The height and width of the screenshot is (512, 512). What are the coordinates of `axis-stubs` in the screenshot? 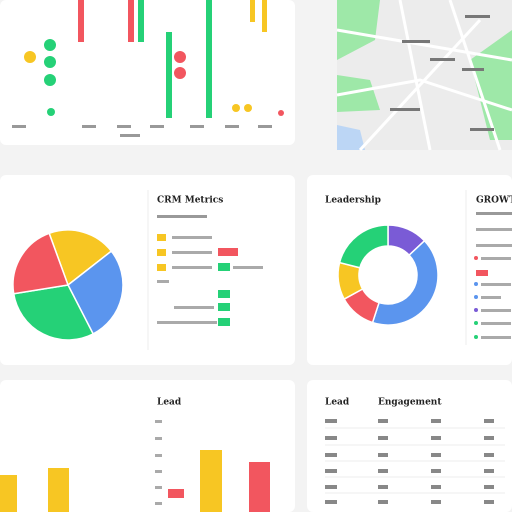 It's located at (169, 462).